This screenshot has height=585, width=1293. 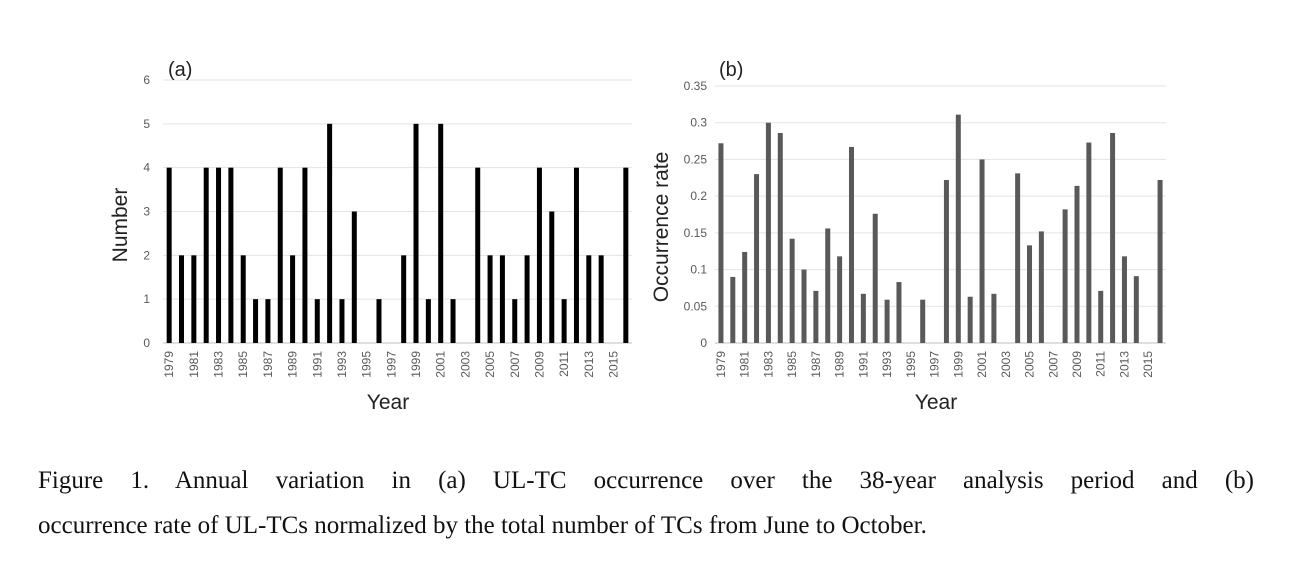 I want to click on y-tick-label: 5, so click(x=146, y=124).